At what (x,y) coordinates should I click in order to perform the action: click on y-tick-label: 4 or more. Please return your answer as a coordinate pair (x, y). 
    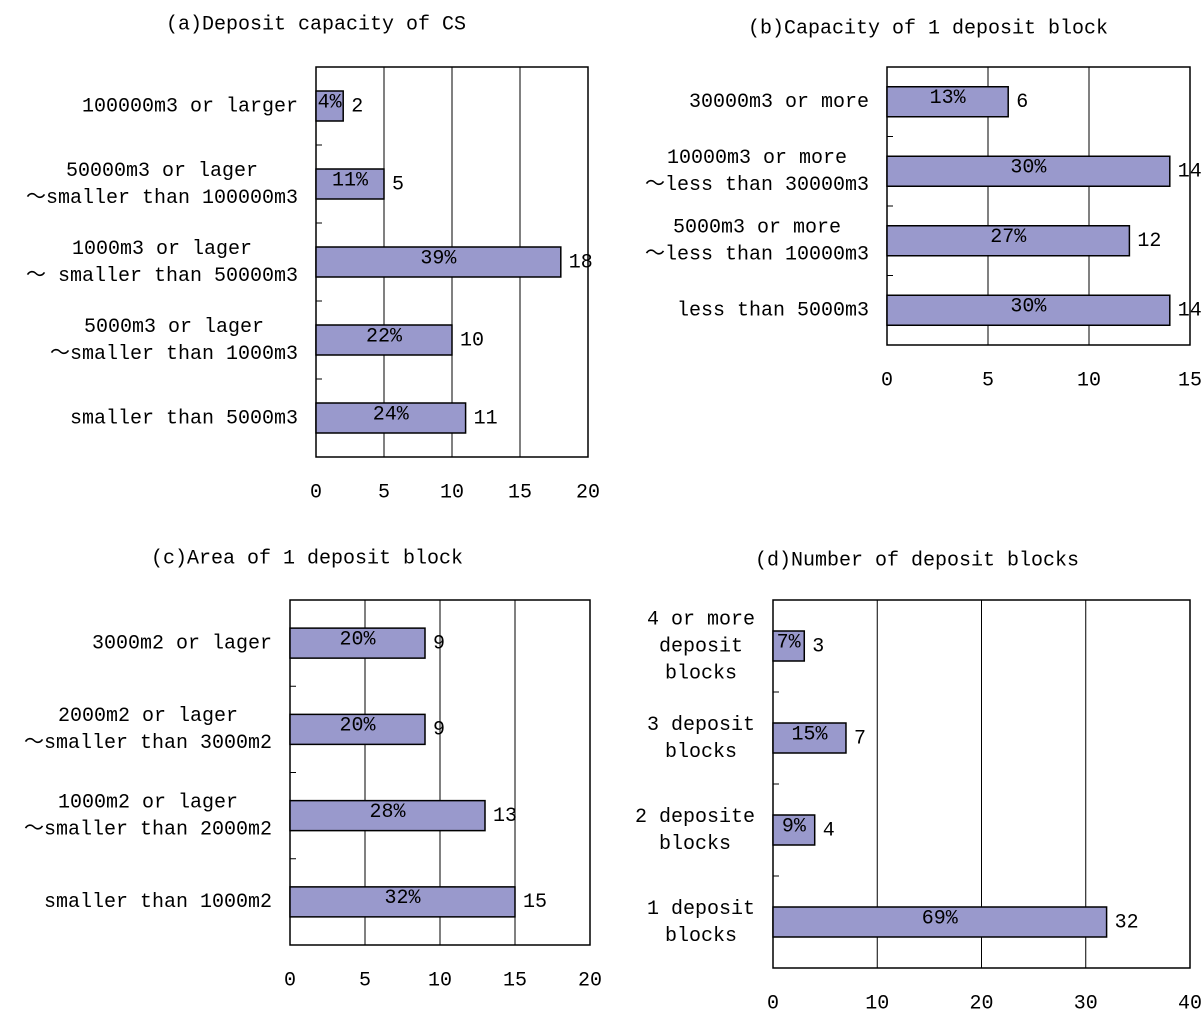
    Looking at the image, I should click on (701, 619).